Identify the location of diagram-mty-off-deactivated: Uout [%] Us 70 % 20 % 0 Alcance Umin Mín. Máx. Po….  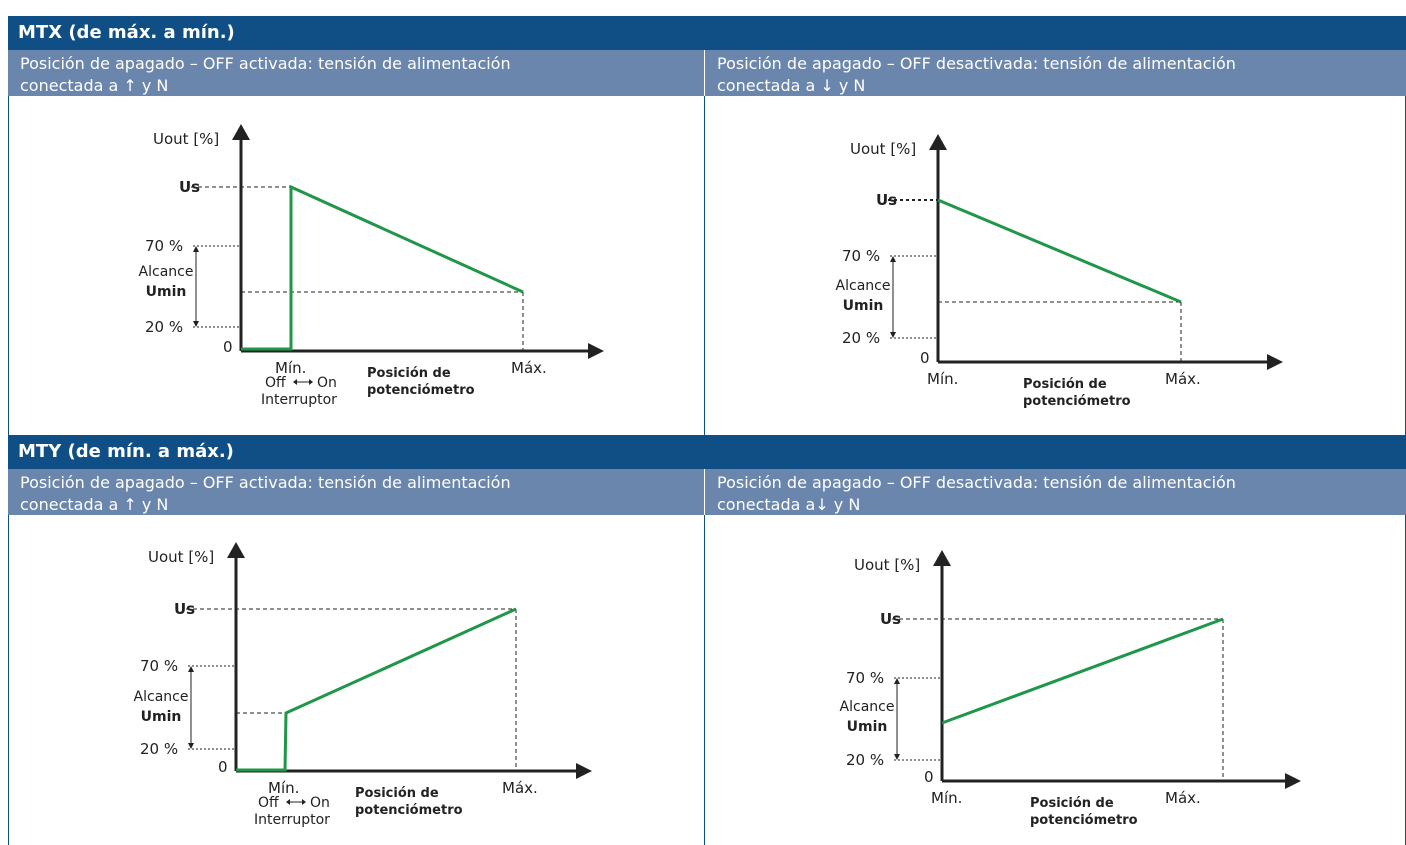
(1070, 689).